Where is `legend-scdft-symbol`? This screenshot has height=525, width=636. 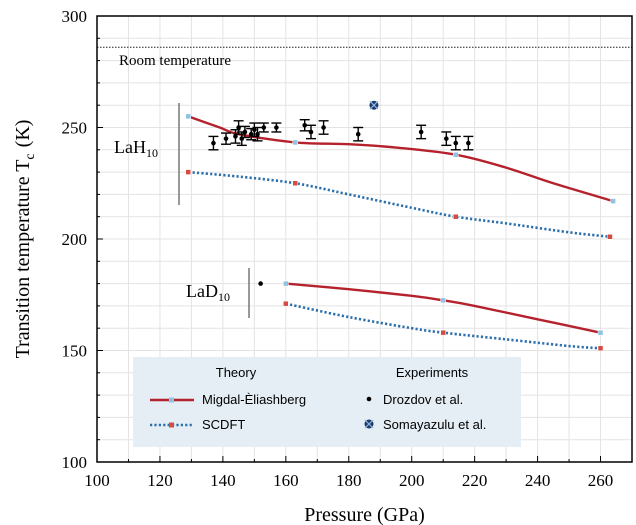 legend-scdft-symbol is located at coordinates (172, 425).